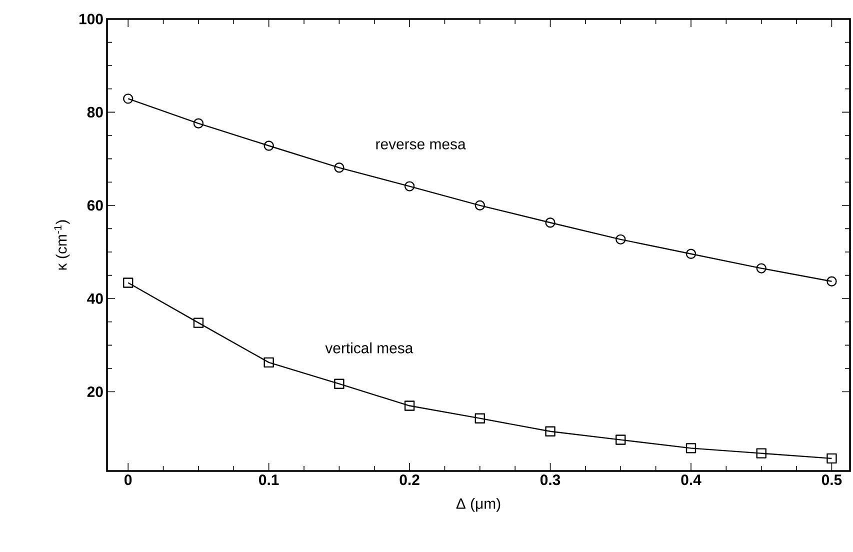 This screenshot has height=552, width=853. I want to click on y-tick-label: 60, so click(95, 205).